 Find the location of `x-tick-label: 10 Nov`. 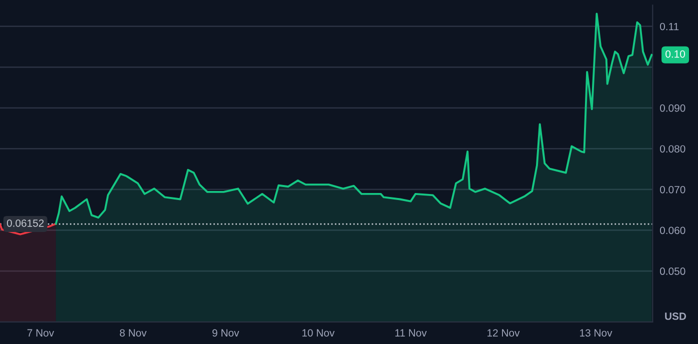

x-tick-label: 10 Nov is located at coordinates (318, 333).